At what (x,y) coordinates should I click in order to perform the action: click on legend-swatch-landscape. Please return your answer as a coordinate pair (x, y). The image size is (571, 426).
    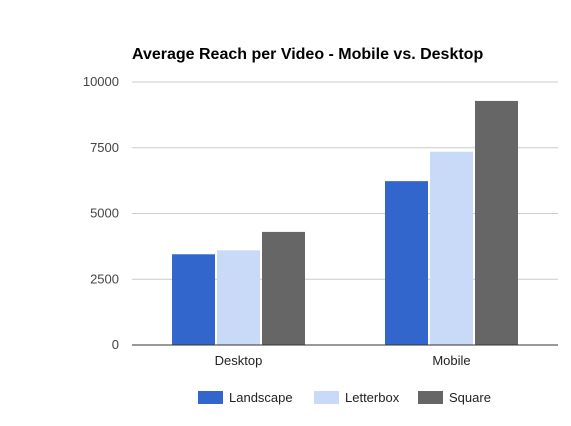
    Looking at the image, I should click on (210, 397).